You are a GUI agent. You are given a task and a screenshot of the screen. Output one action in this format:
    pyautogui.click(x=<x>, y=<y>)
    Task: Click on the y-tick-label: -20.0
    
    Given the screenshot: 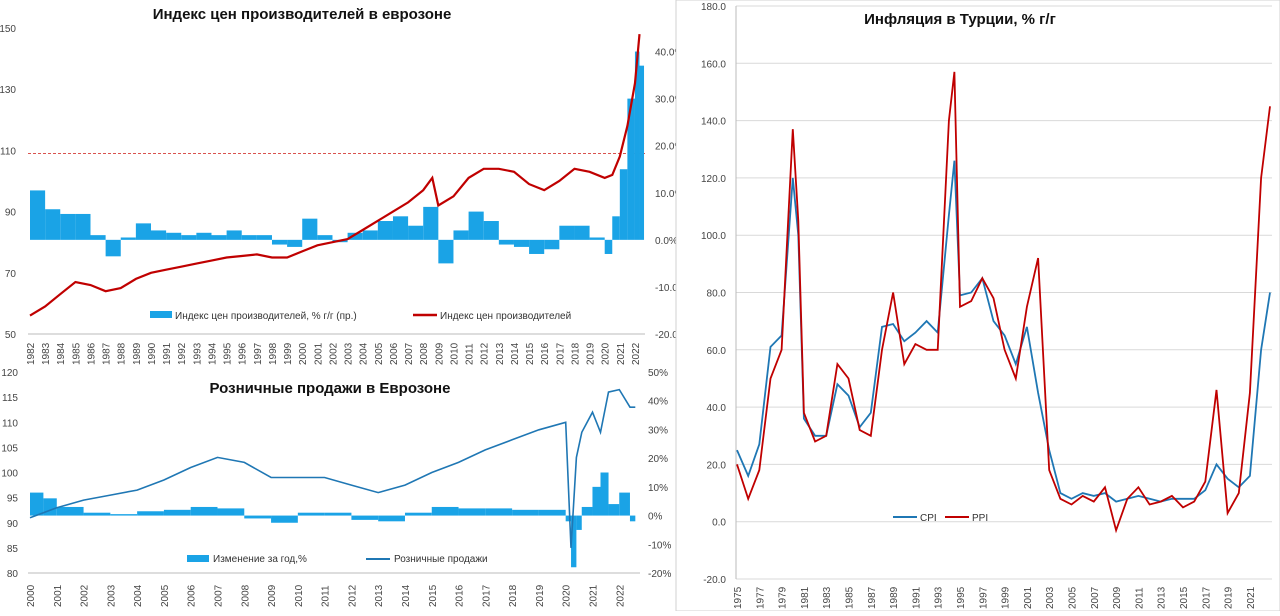 What is the action you would take?
    pyautogui.click(x=714, y=580)
    